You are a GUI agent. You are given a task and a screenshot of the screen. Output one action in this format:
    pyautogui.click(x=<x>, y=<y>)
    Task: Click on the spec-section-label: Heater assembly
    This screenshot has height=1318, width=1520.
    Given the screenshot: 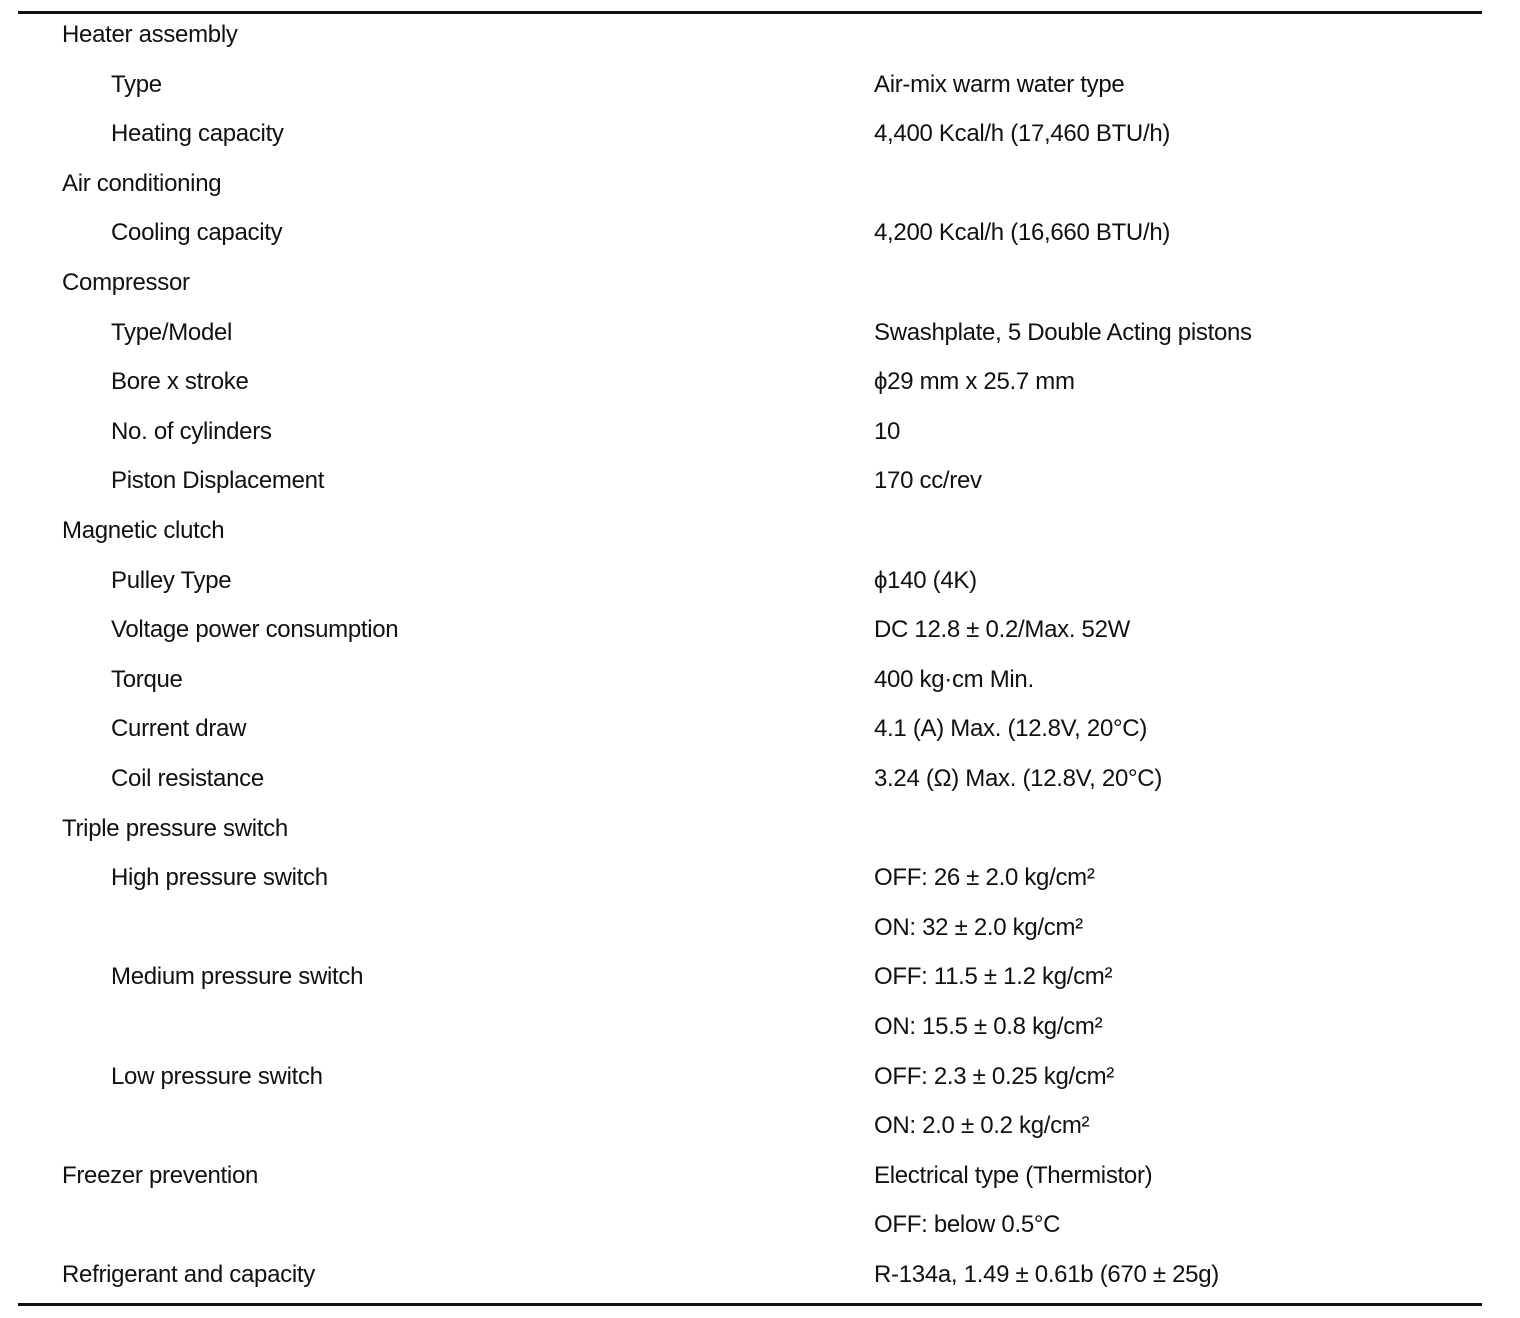 What is the action you would take?
    pyautogui.click(x=150, y=34)
    